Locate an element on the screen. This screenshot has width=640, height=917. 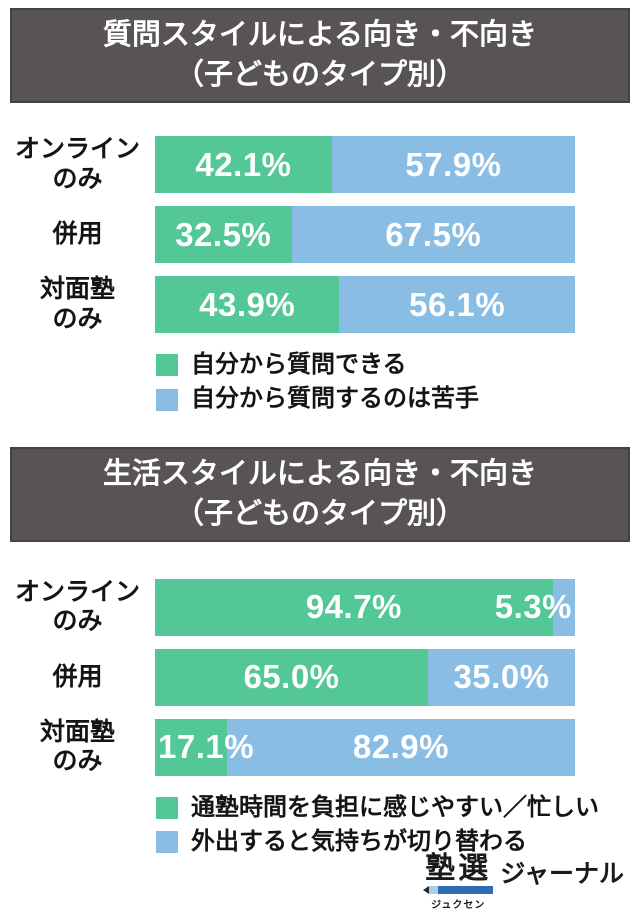
pencil-point is located at coordinates (426, 890).